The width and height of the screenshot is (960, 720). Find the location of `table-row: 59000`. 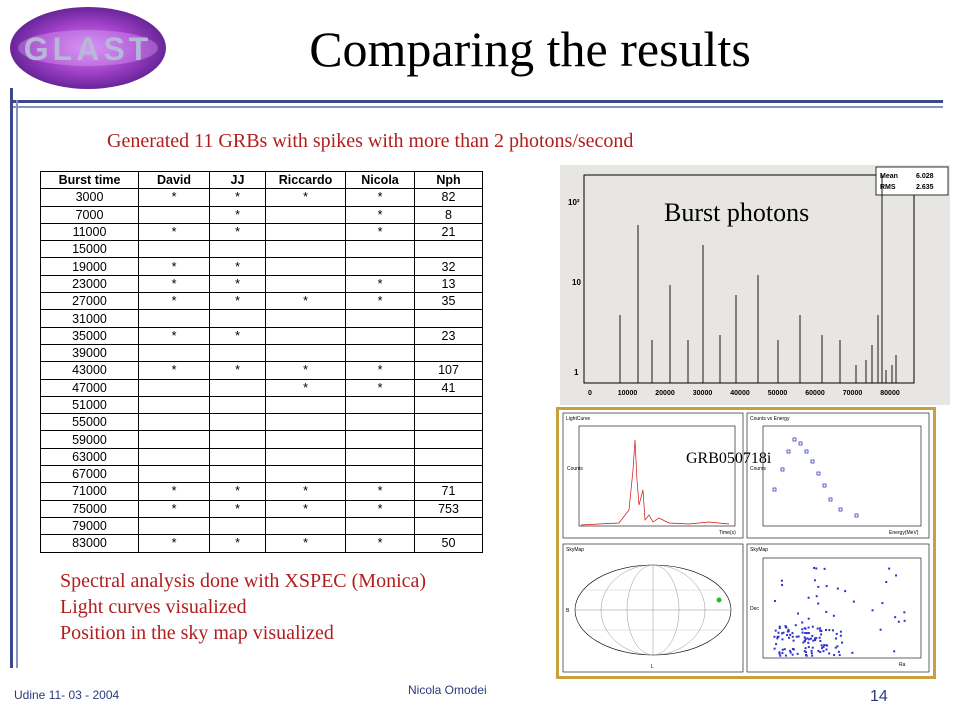

table-row: 59000 is located at coordinates (261, 439).